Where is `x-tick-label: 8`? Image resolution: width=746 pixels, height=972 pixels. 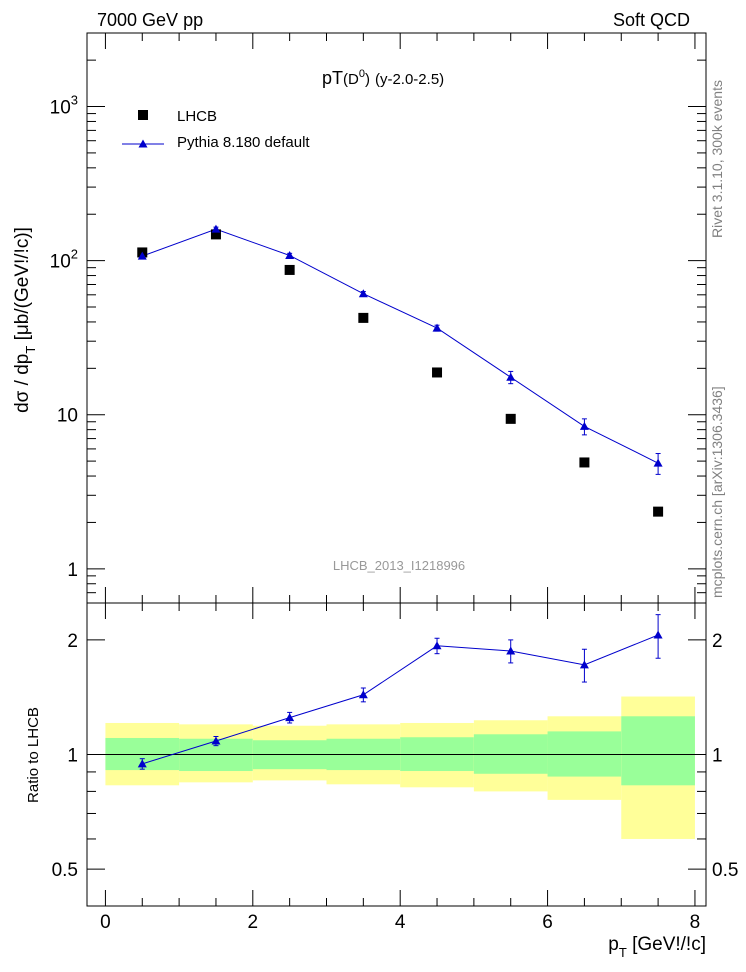
x-tick-label: 8 is located at coordinates (695, 922).